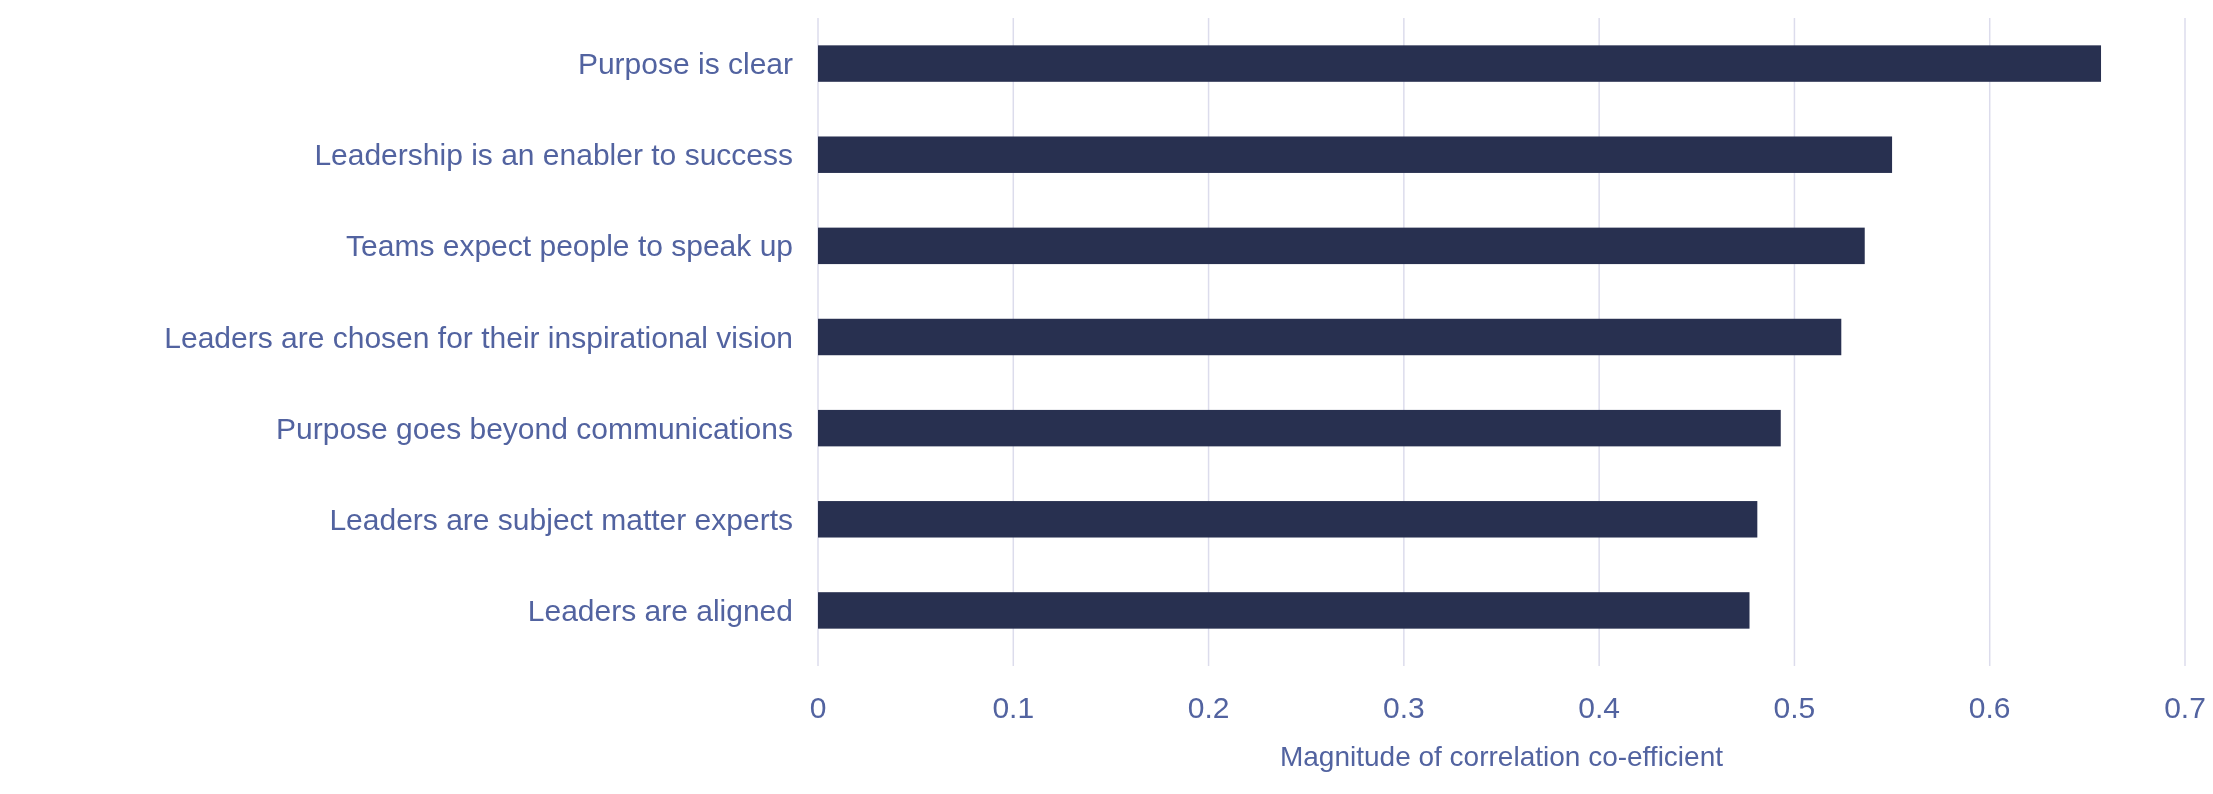  What do you see at coordinates (1599, 707) in the screenshot?
I see `x-tick-label: 0.4` at bounding box center [1599, 707].